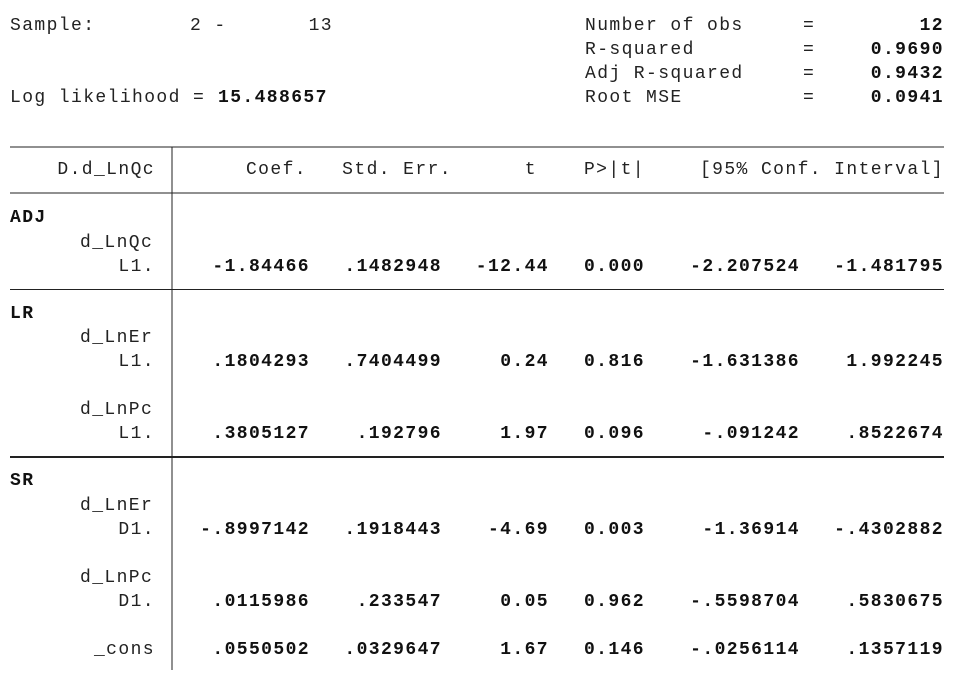 Image resolution: width=976 pixels, height=681 pixels. What do you see at coordinates (518, 529) in the screenshot?
I see `coef-cell: -4.69` at bounding box center [518, 529].